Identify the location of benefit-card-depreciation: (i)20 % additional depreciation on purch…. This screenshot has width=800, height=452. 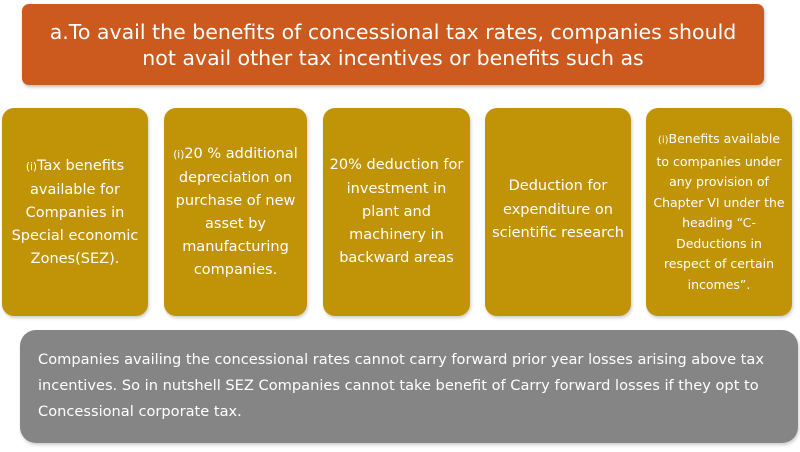
(235, 212).